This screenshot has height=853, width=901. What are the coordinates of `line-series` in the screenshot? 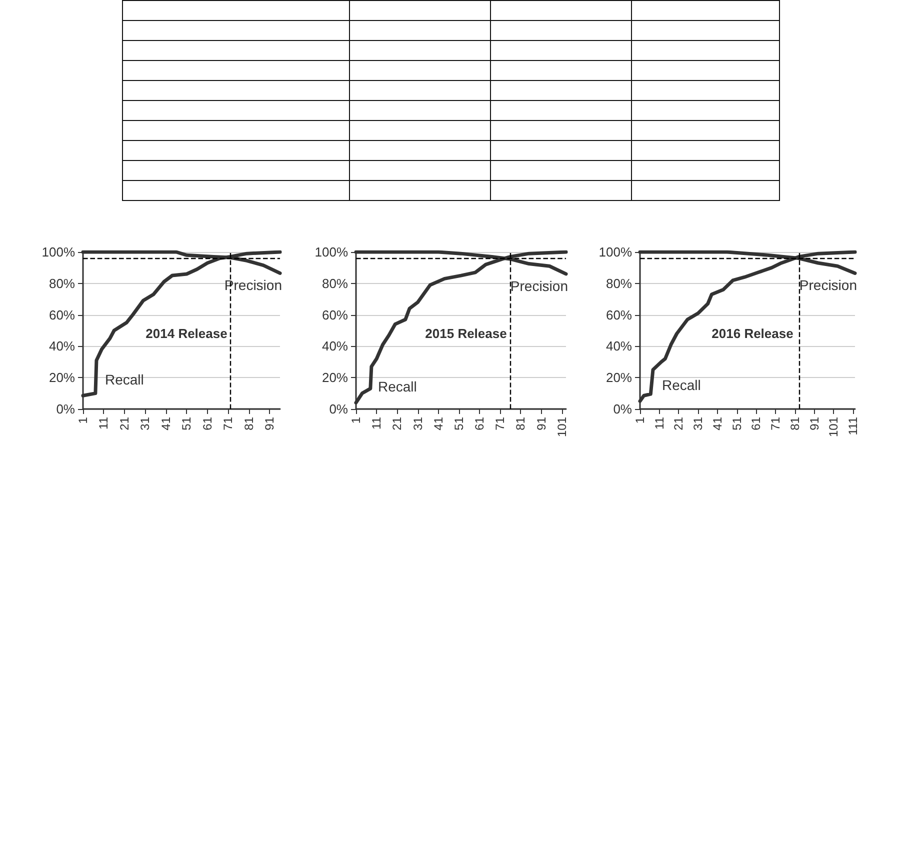 It's located at (461, 327).